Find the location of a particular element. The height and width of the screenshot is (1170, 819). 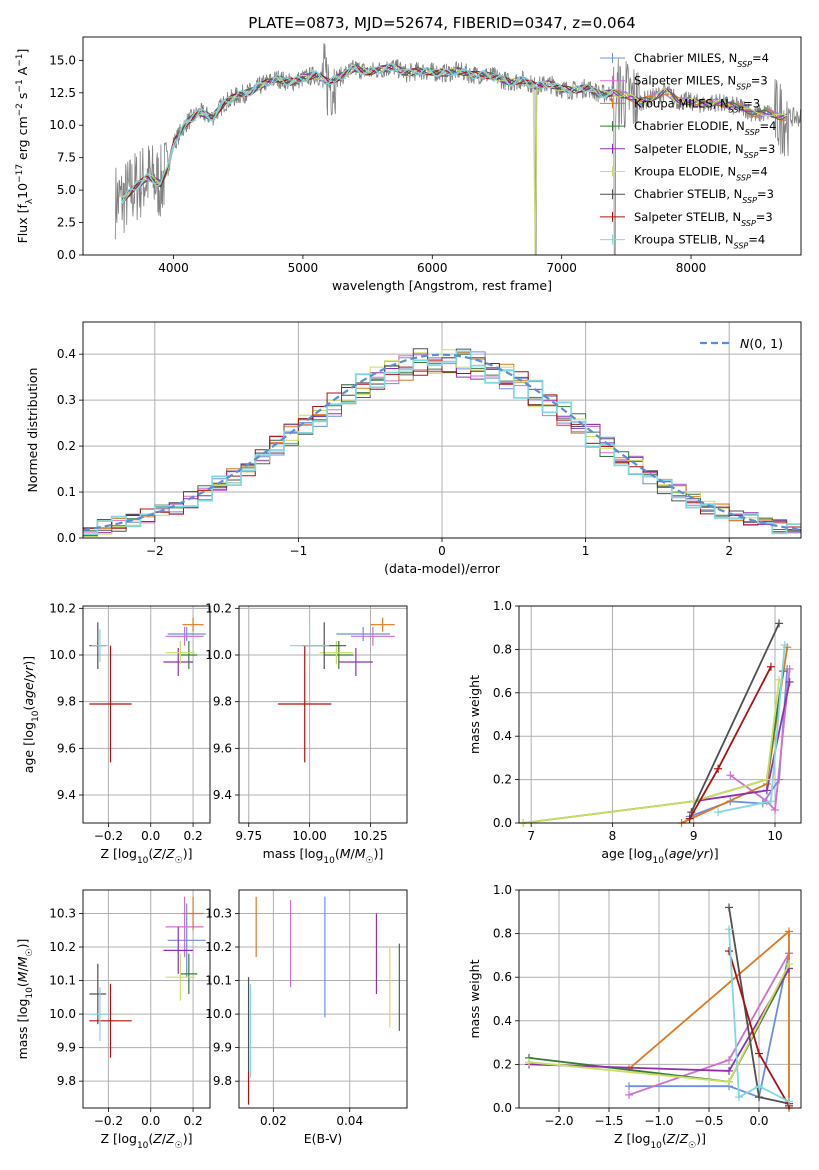

spectrum-model-line is located at coordinates (367, 135).